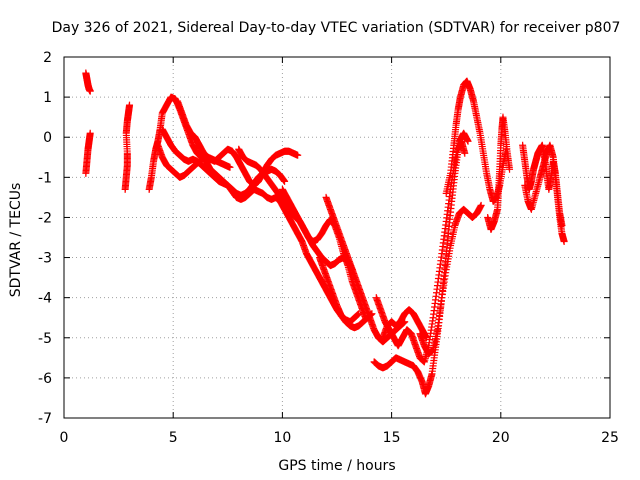  Describe the element at coordinates (45, 178) in the screenshot. I see `y-tick-label: -1` at that location.